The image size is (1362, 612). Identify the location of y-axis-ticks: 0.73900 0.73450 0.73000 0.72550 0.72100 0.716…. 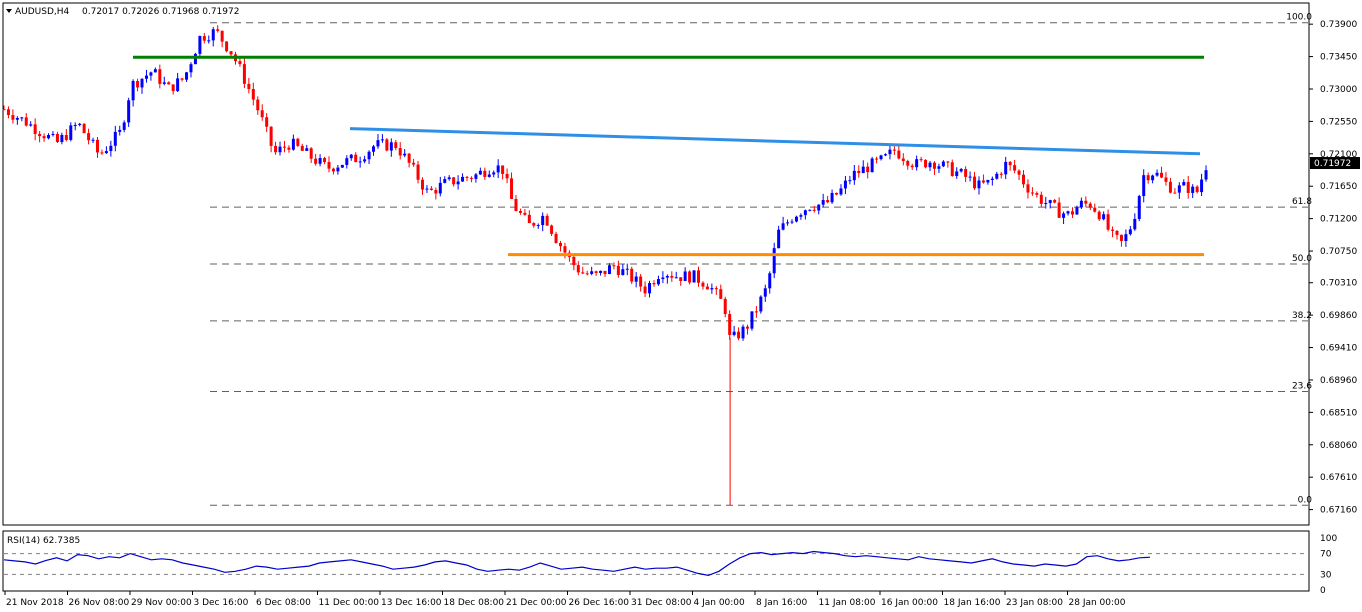
(1333, 268).